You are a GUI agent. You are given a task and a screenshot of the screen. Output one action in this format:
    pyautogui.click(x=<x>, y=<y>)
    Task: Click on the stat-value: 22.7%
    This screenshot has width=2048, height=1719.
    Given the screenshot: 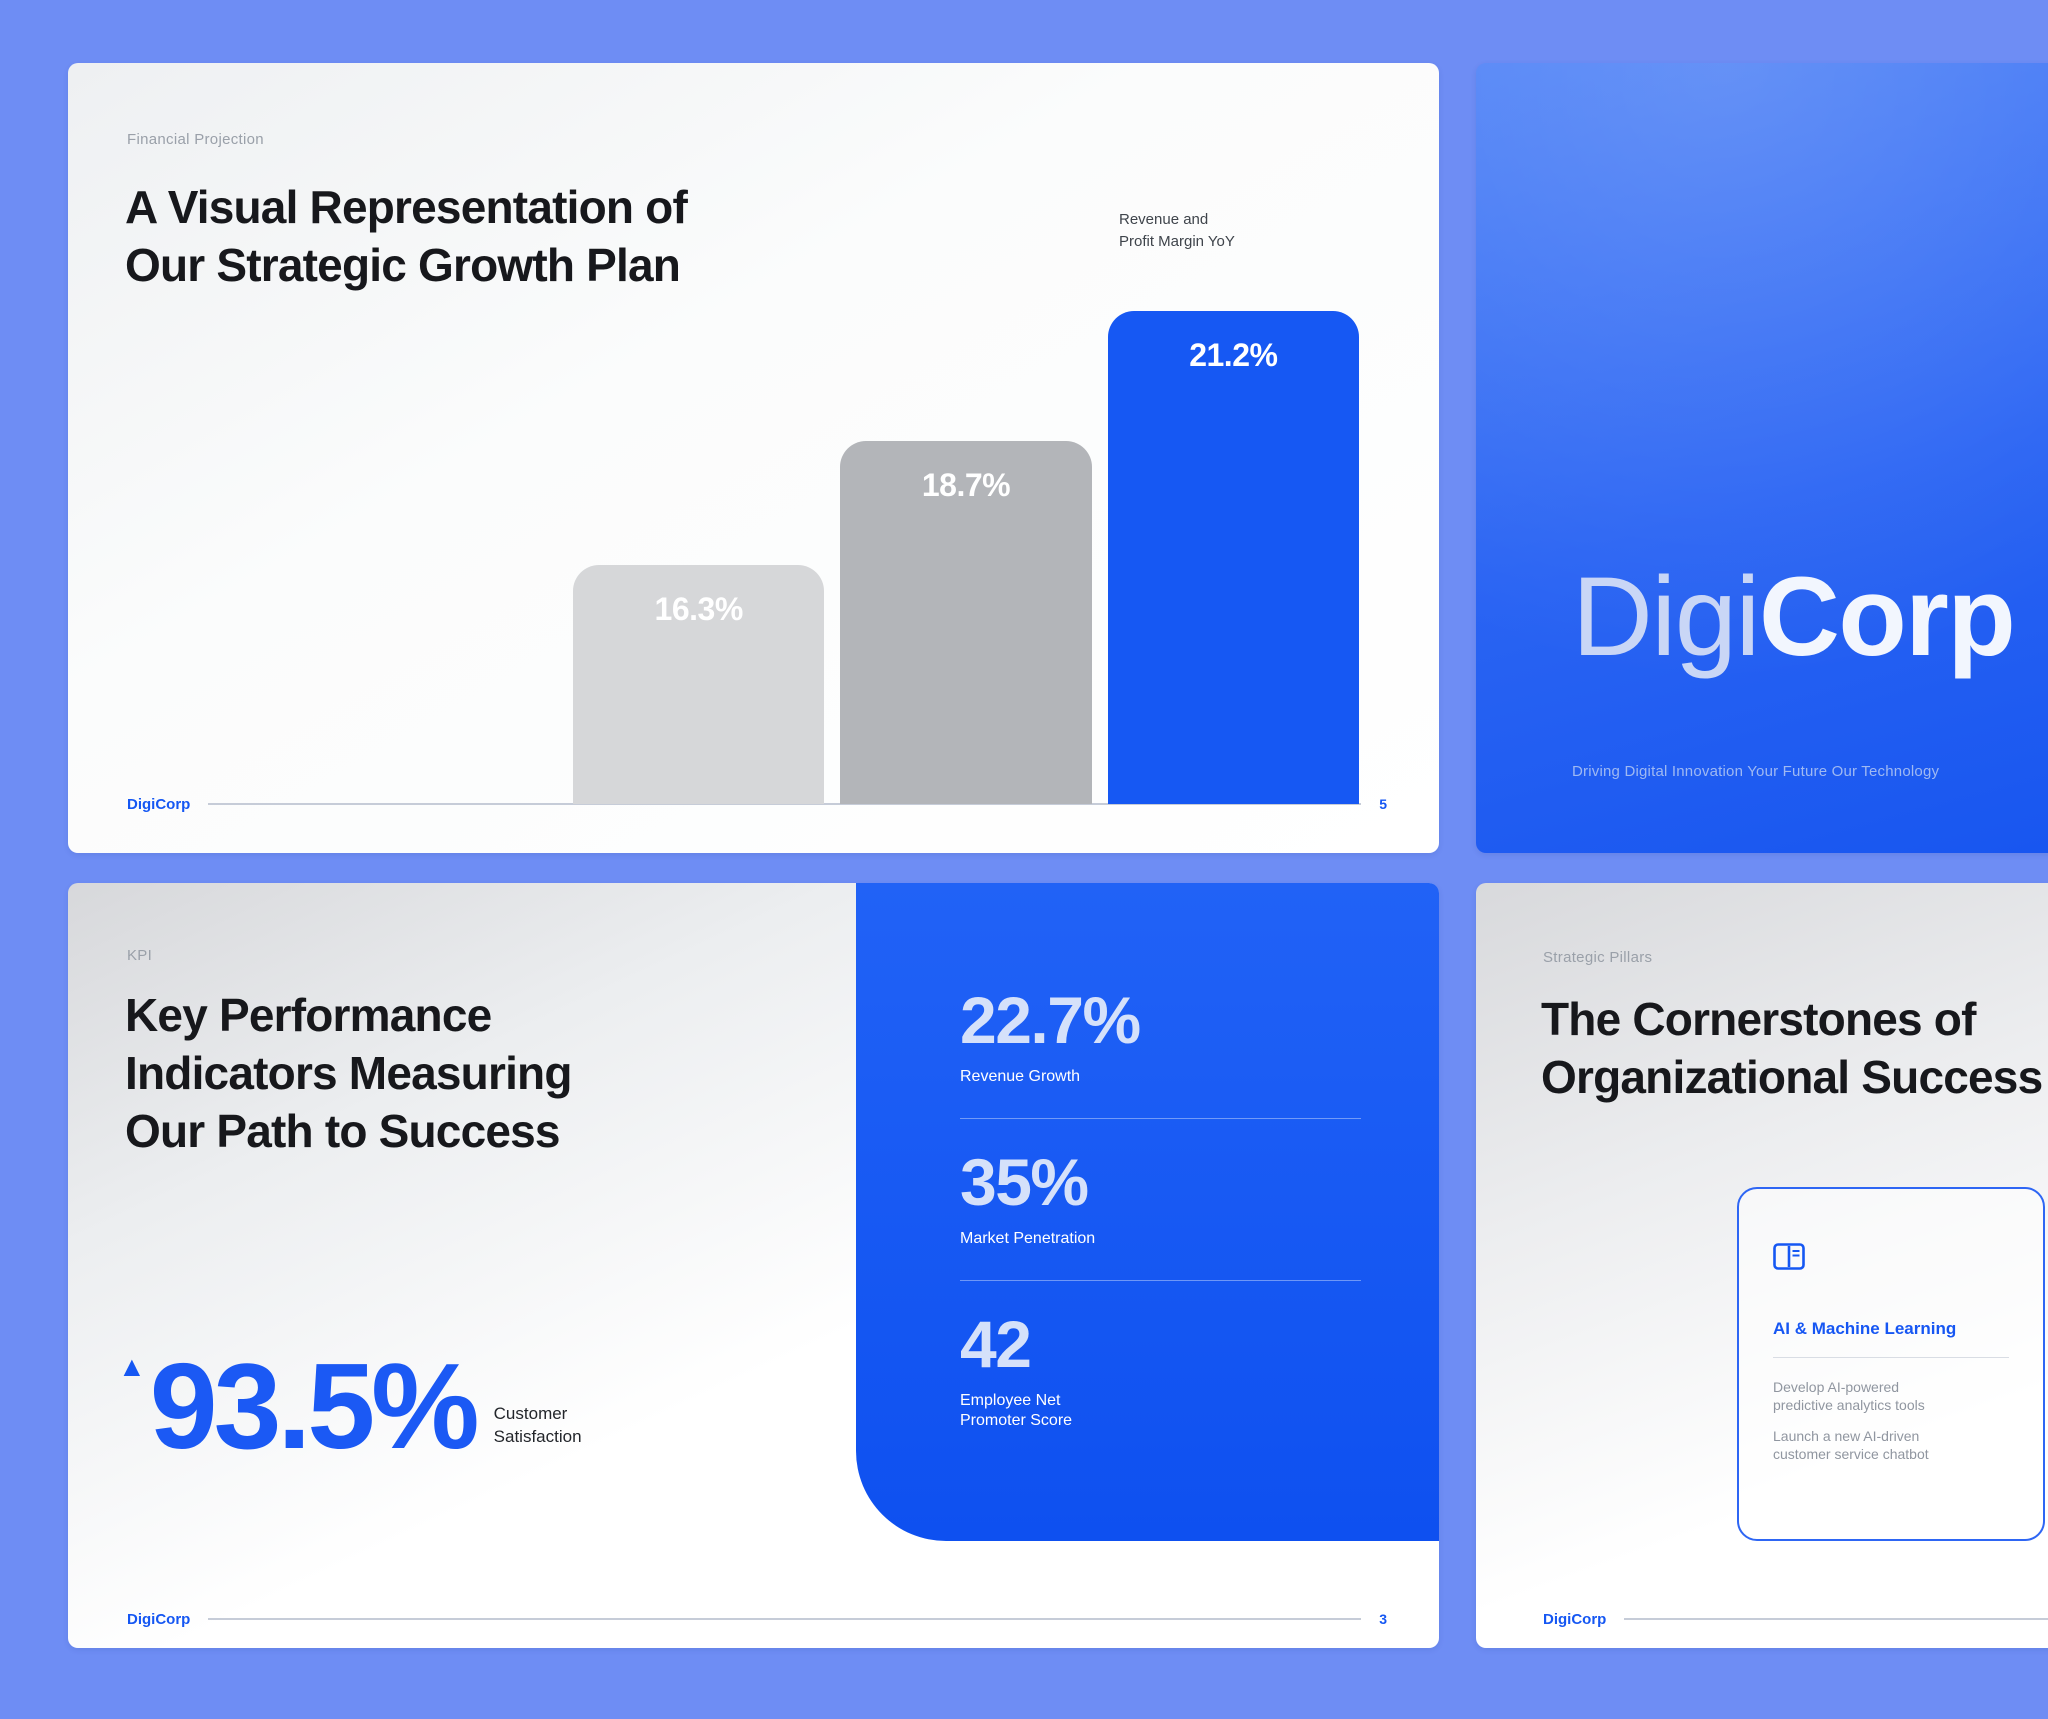 What is the action you would take?
    pyautogui.click(x=1050, y=1020)
    